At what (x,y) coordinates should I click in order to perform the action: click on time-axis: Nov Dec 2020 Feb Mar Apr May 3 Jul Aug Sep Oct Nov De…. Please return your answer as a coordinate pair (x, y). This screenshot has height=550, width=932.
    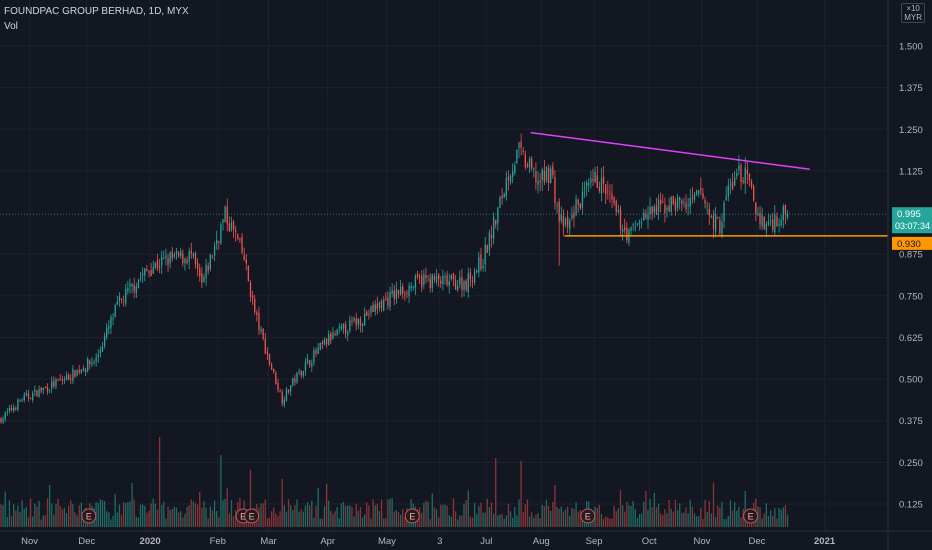
    Looking at the image, I should click on (466, 538).